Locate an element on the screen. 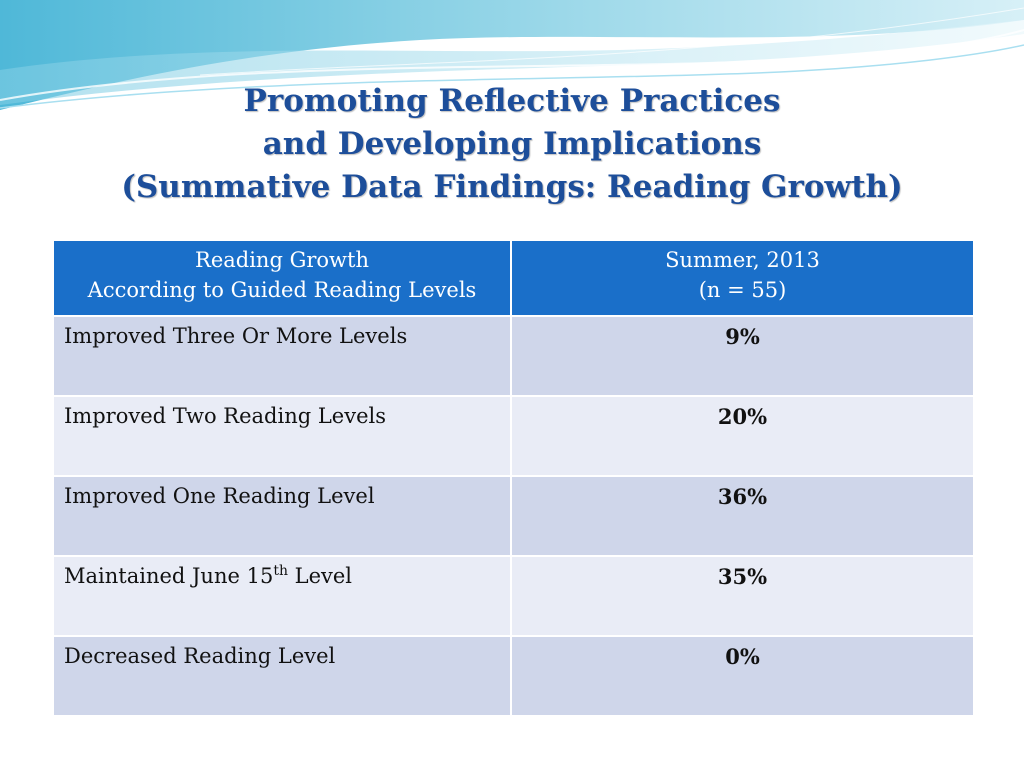 This screenshot has width=1024, height=768. row-value: 20% is located at coordinates (742, 436).